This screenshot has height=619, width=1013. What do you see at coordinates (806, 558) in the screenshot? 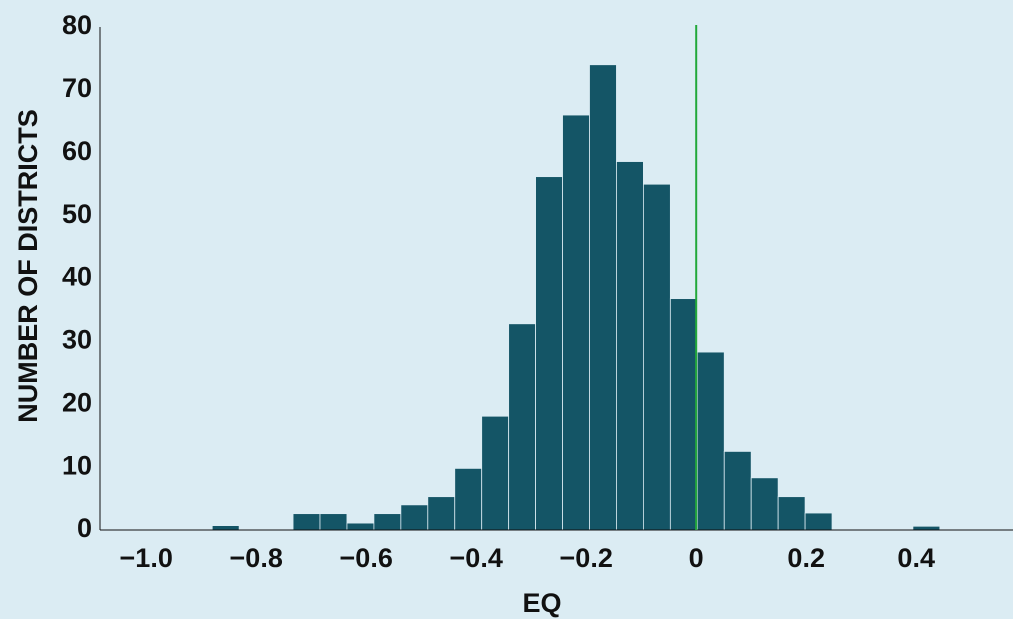
I see `x-tick-label: 0.2` at bounding box center [806, 558].